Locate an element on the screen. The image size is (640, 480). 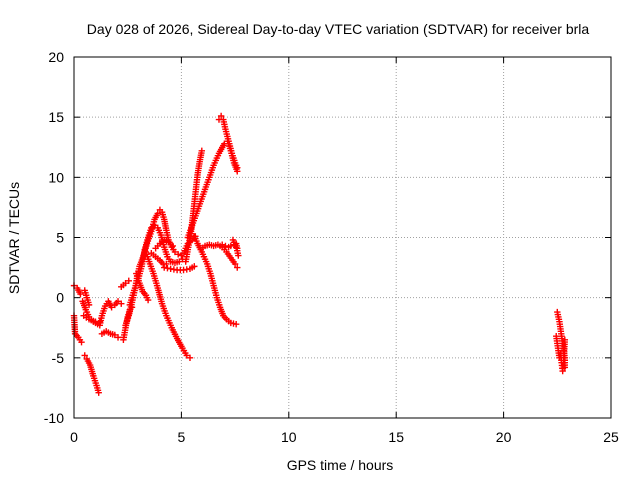
y-tick-label: 15 is located at coordinates (56, 117).